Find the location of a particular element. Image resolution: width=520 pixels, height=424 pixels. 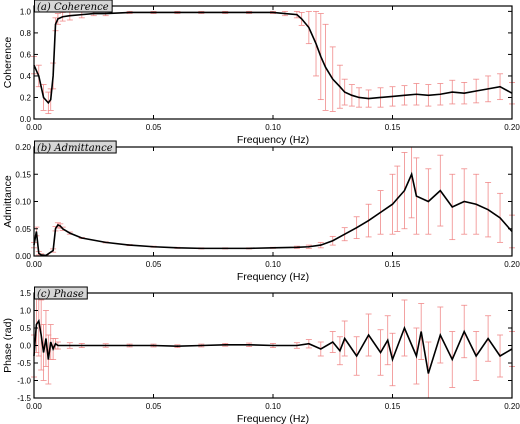

y-tick-label: 0.4 is located at coordinates (26, 76).